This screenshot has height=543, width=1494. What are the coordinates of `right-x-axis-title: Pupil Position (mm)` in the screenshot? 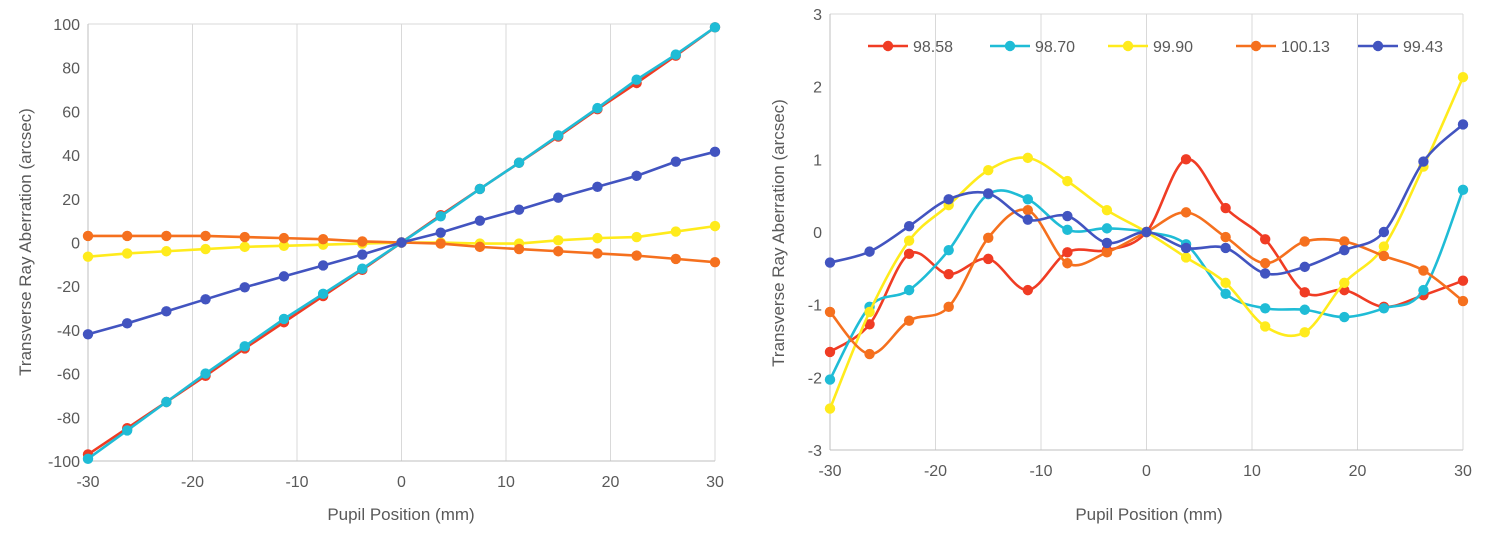 It's located at (1148, 514).